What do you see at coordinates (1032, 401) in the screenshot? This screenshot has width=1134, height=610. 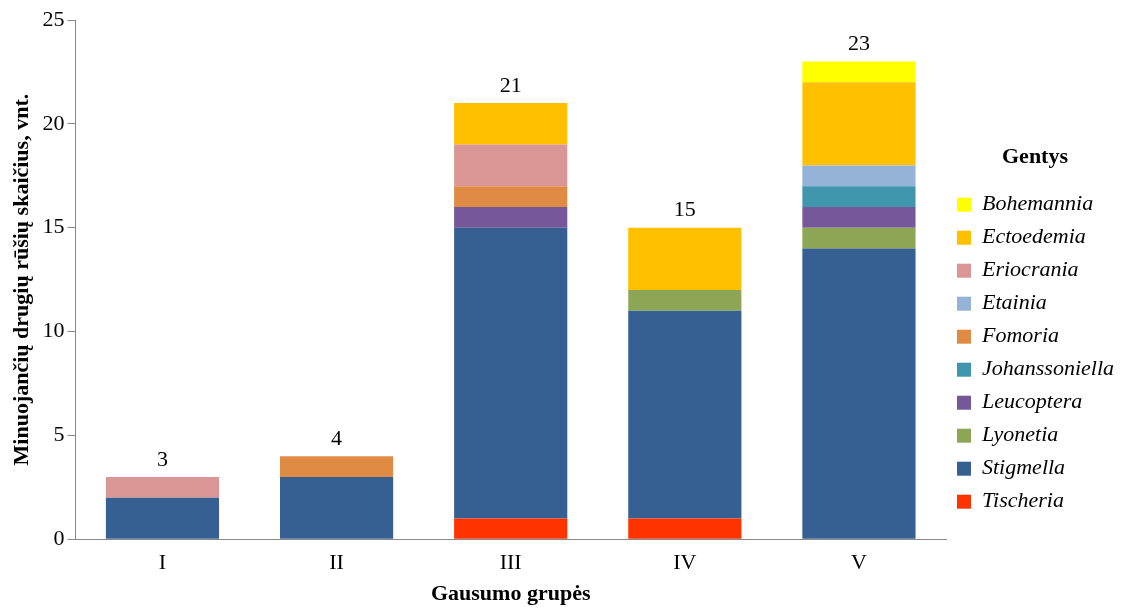 I see `legend-label: Leucoptera` at bounding box center [1032, 401].